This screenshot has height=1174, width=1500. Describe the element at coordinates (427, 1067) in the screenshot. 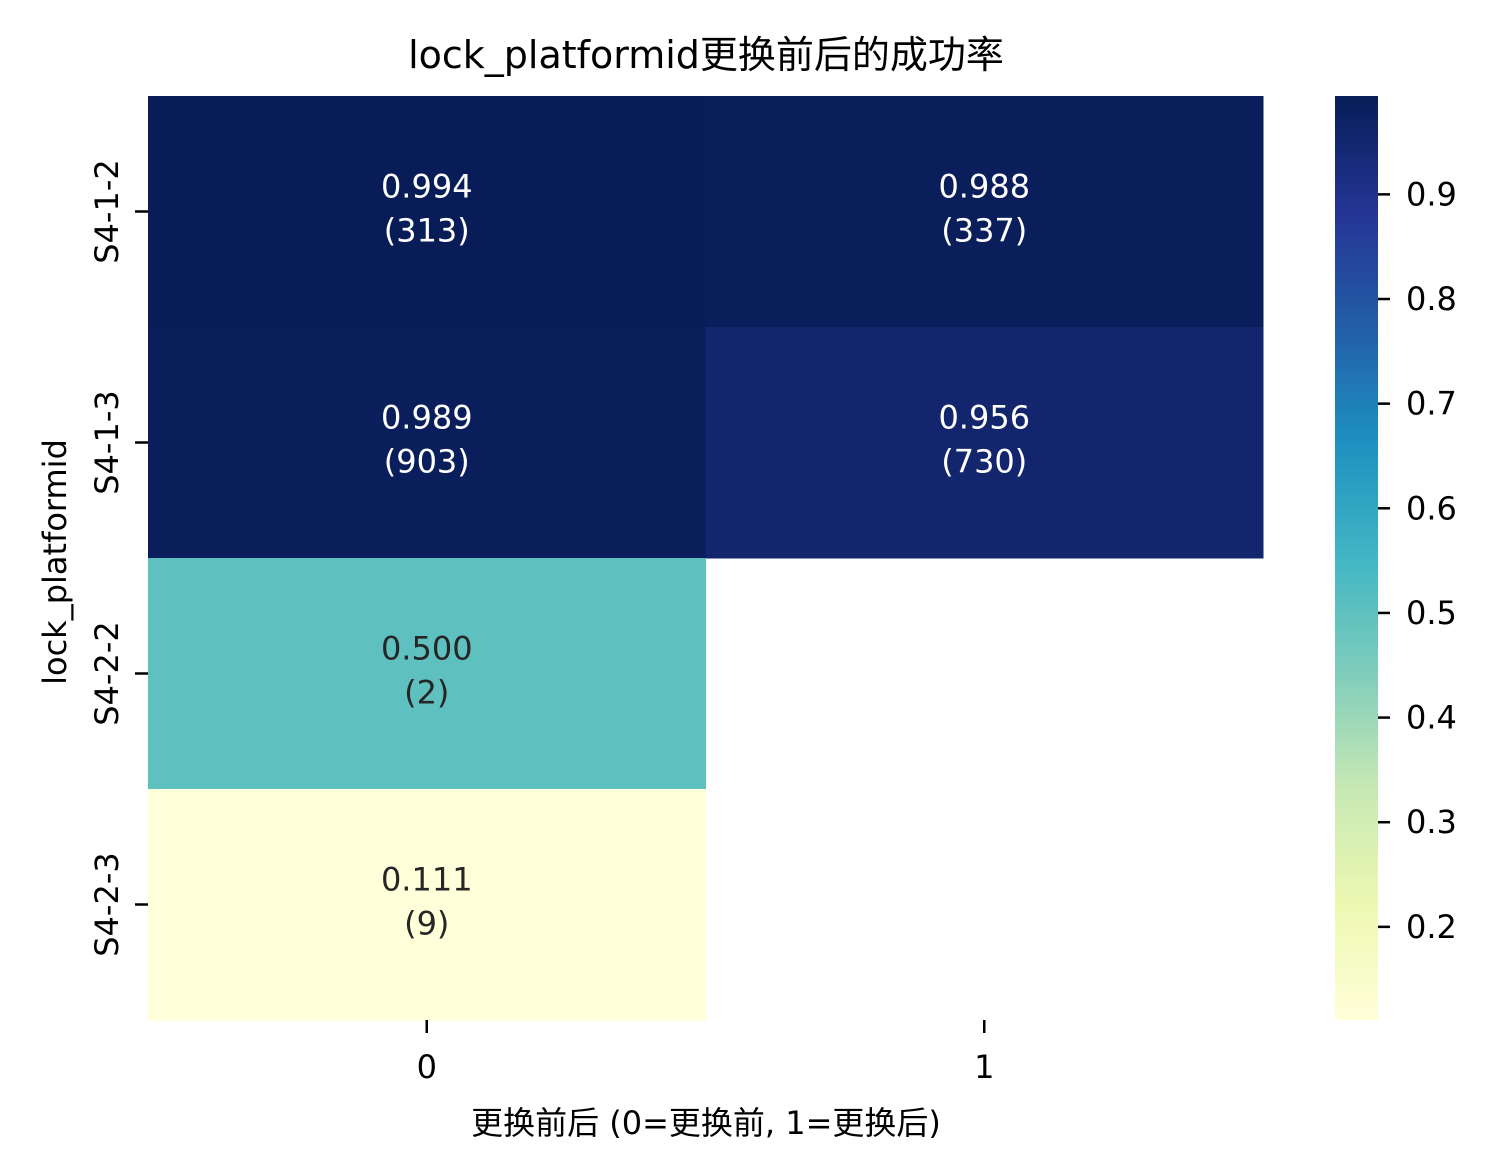

I see `x-tick-label: 0` at that location.